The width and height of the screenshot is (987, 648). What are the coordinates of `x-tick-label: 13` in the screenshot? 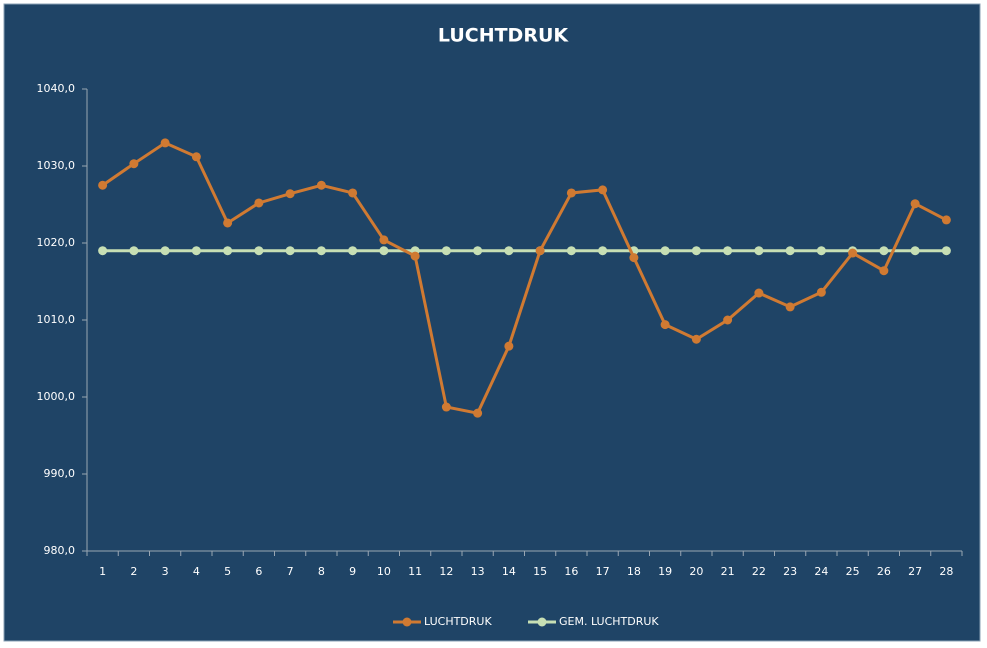 It's located at (478, 571).